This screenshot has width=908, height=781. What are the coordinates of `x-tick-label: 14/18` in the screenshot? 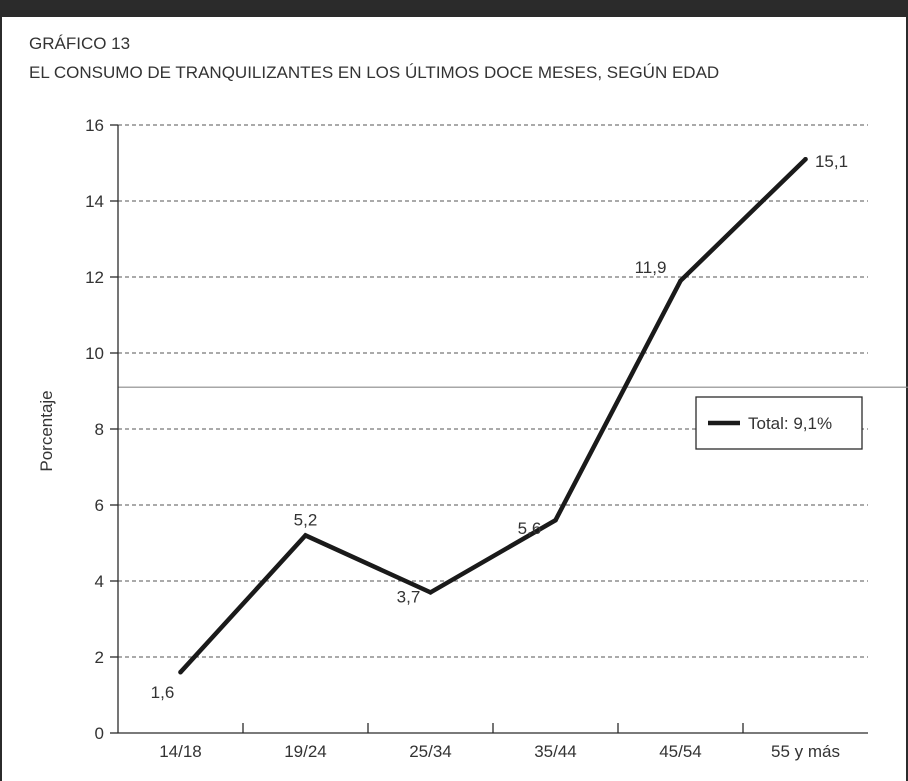 It's located at (180, 751).